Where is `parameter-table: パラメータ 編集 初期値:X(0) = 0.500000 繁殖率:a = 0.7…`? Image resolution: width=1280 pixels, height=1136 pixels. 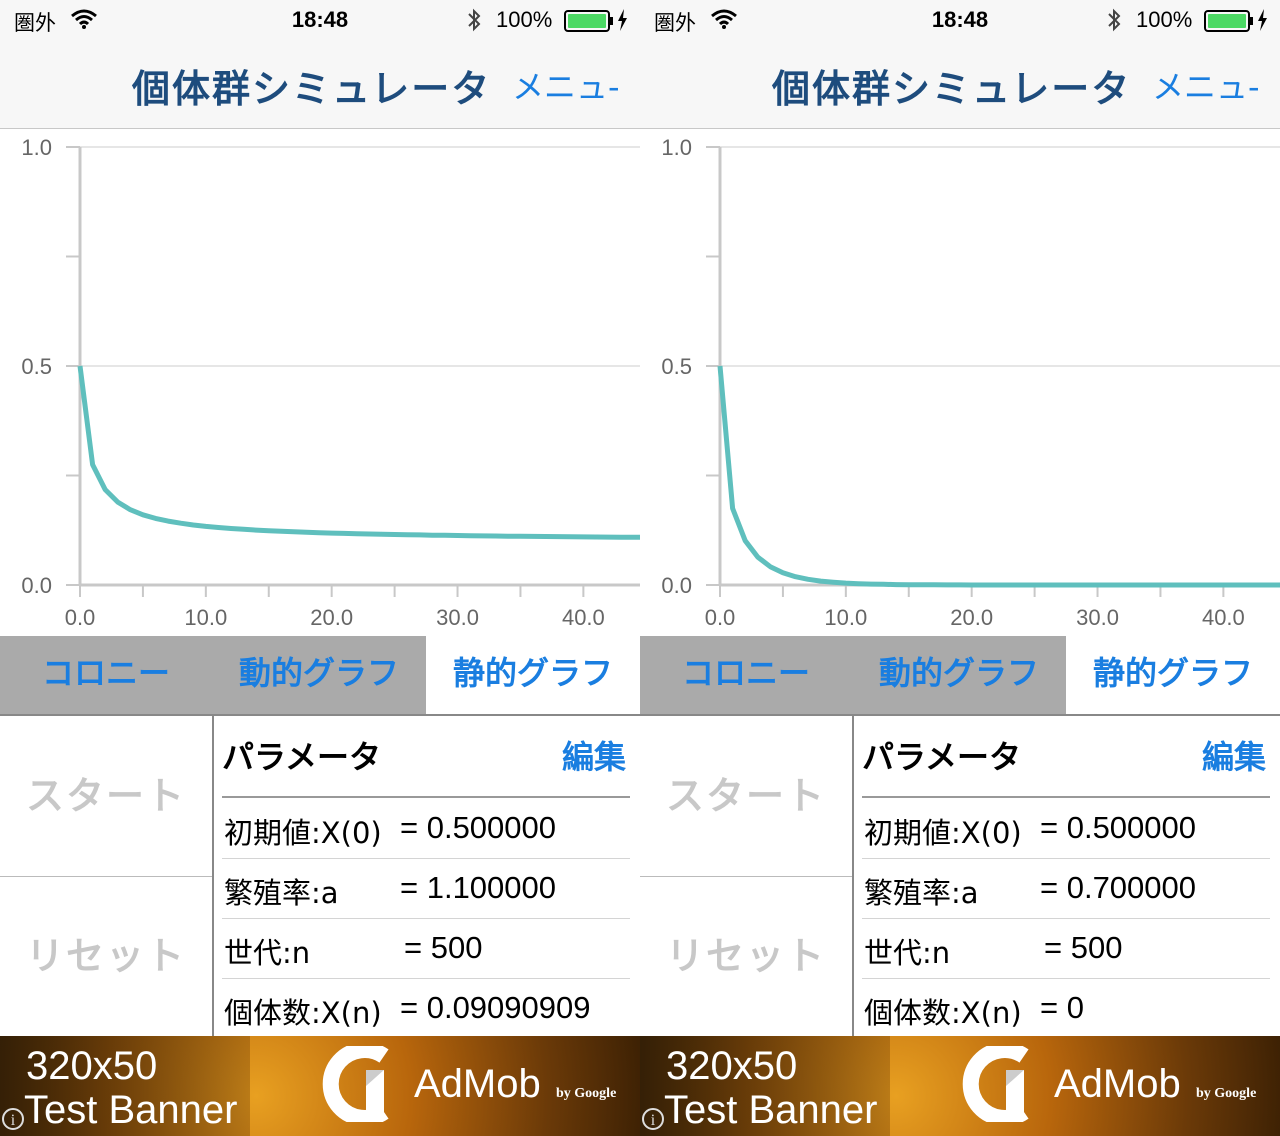
parameter-table: パラメータ 編集 初期値:X(0) = 0.500000 繁殖率:a = 0.7… is located at coordinates (1067, 877).